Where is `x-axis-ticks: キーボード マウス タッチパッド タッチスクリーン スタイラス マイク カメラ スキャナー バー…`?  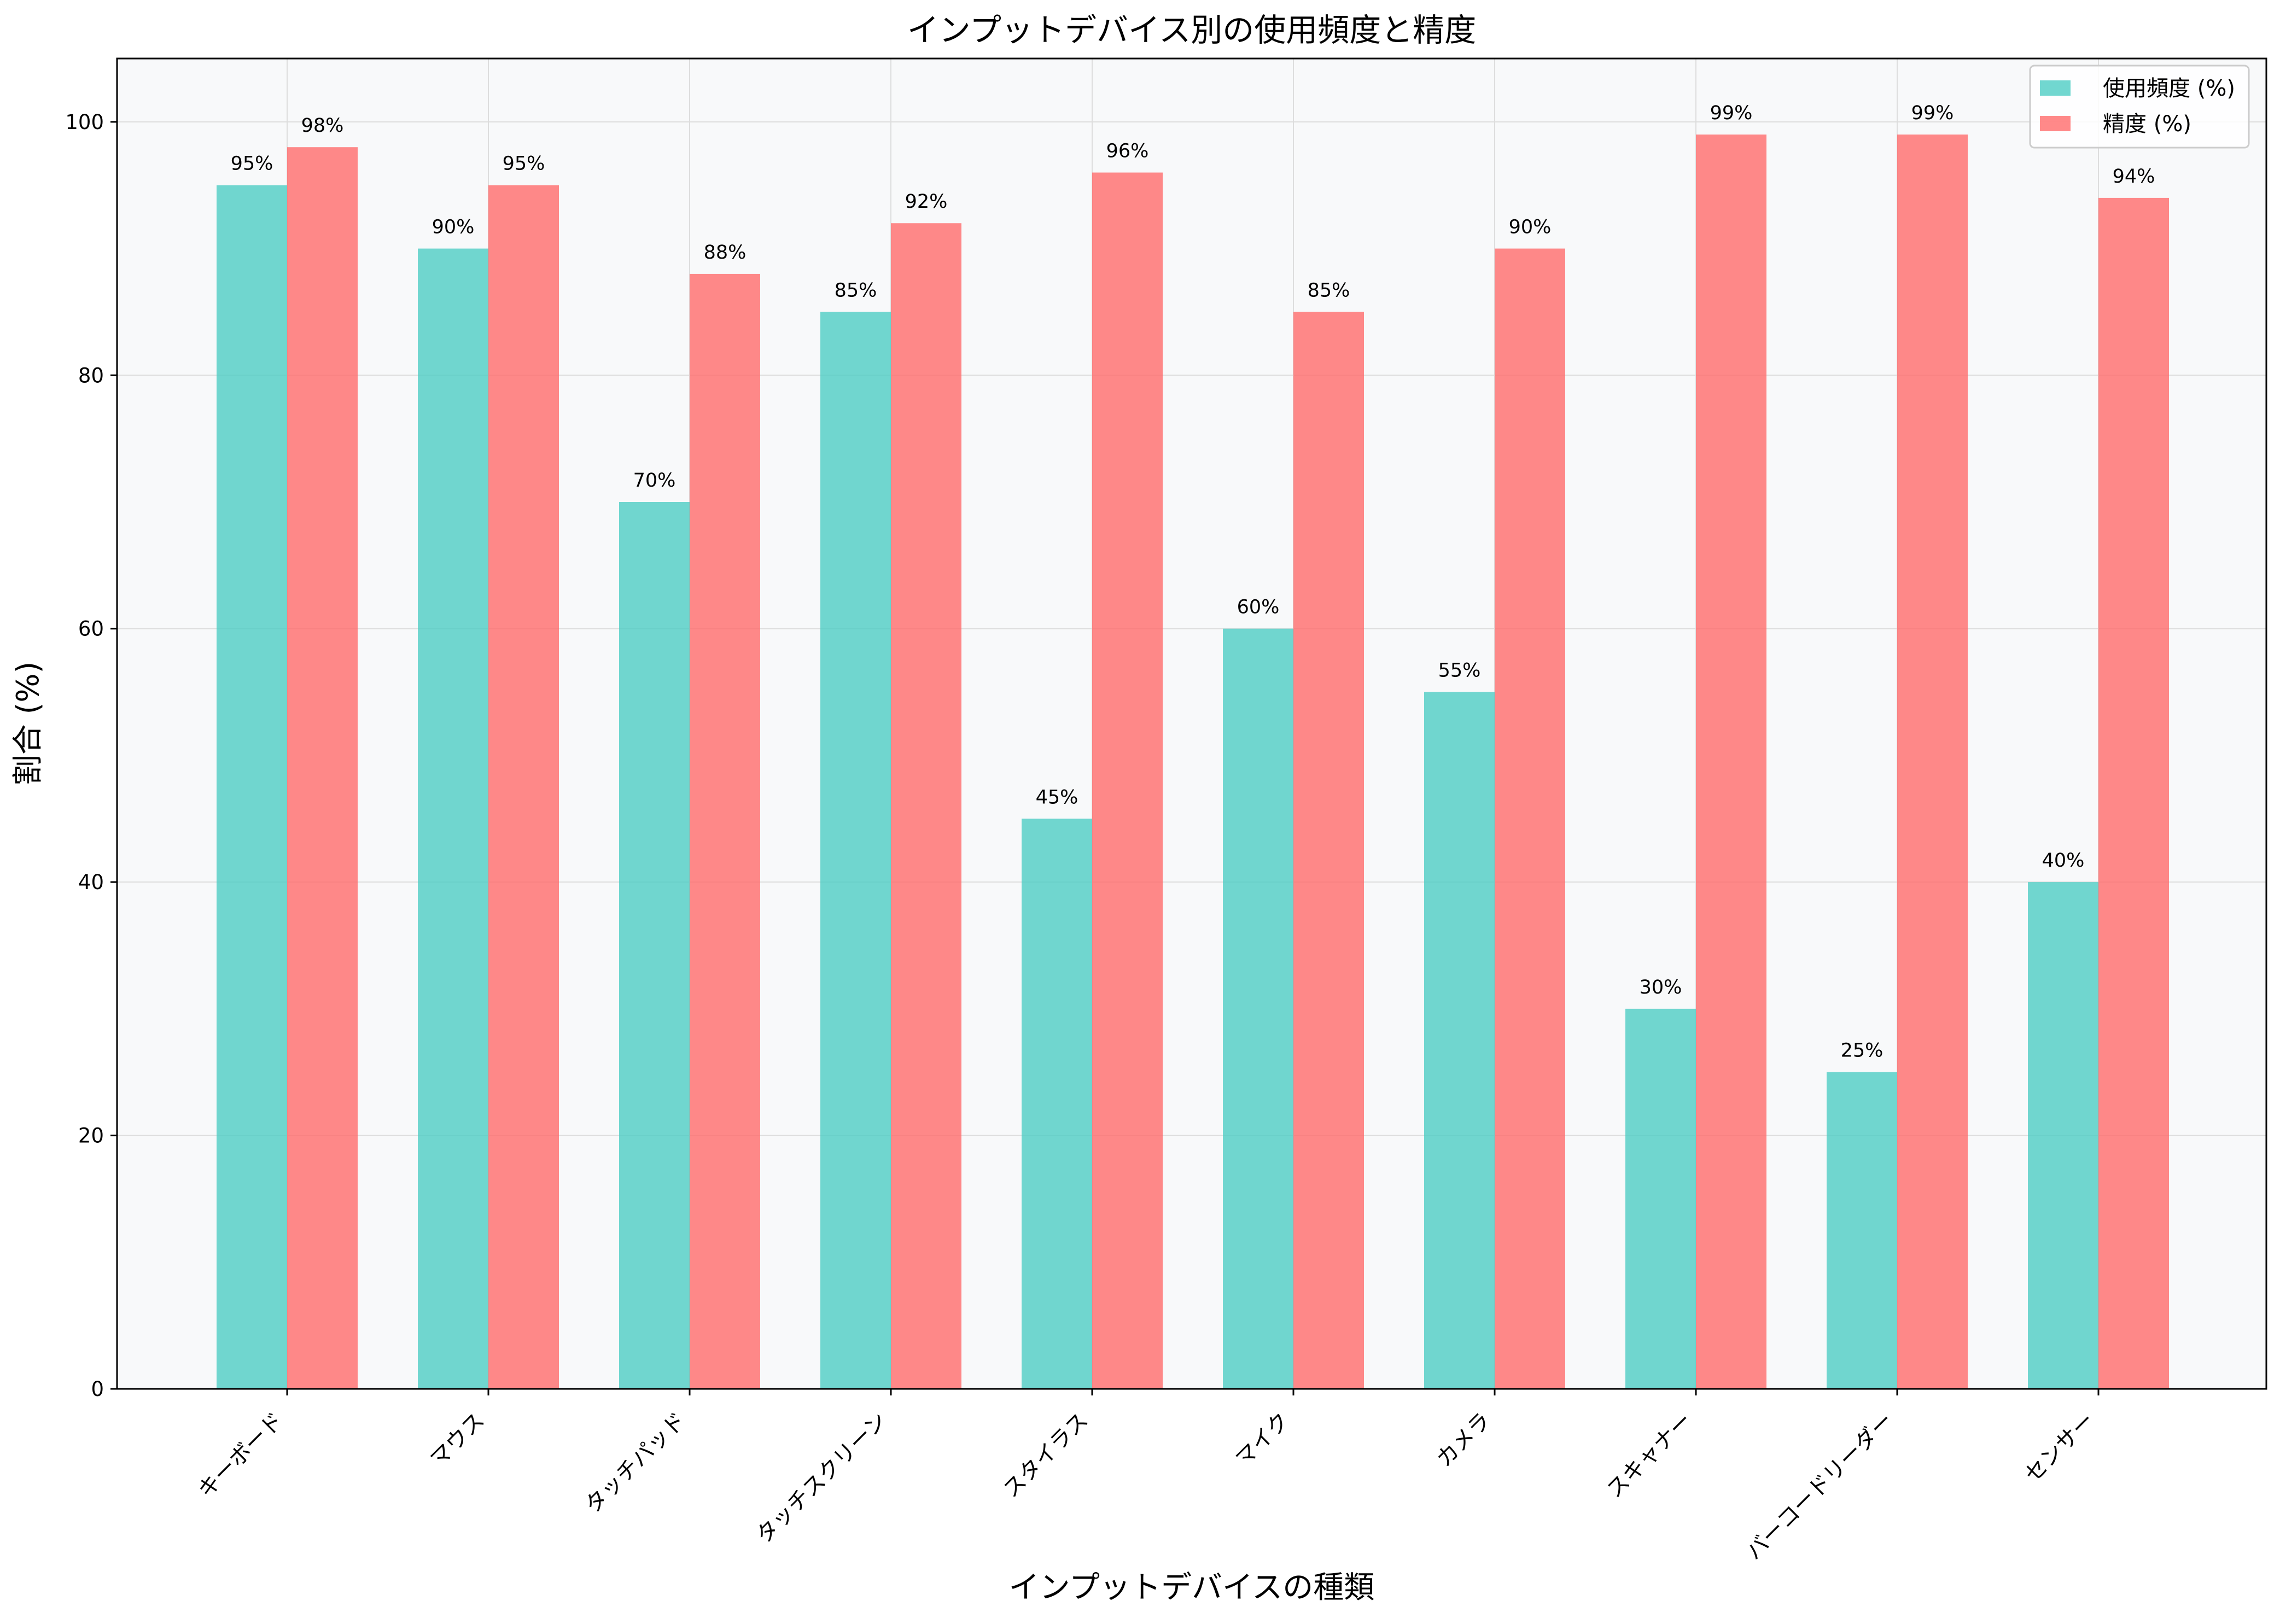 x-axis-ticks: キーボード マウス タッチパッド タッチスクリーン スタイラス マイク カメラ スキャナー バー… is located at coordinates (1146, 1477).